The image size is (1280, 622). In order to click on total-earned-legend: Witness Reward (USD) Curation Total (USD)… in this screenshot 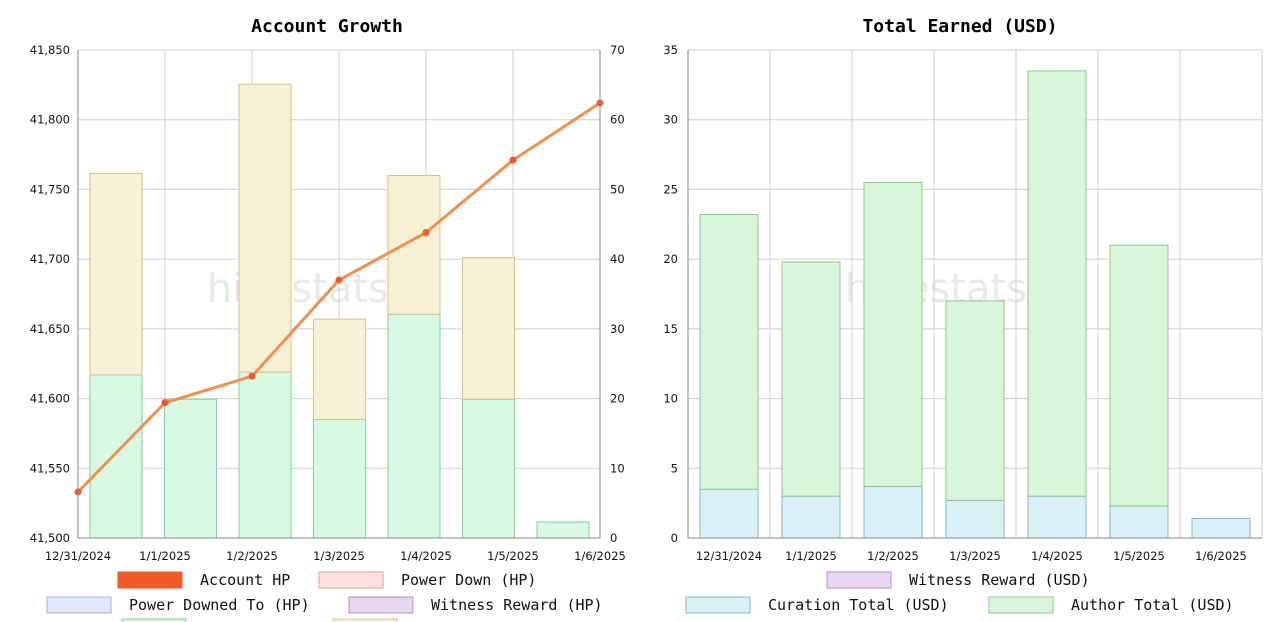, I will do `click(959, 592)`.